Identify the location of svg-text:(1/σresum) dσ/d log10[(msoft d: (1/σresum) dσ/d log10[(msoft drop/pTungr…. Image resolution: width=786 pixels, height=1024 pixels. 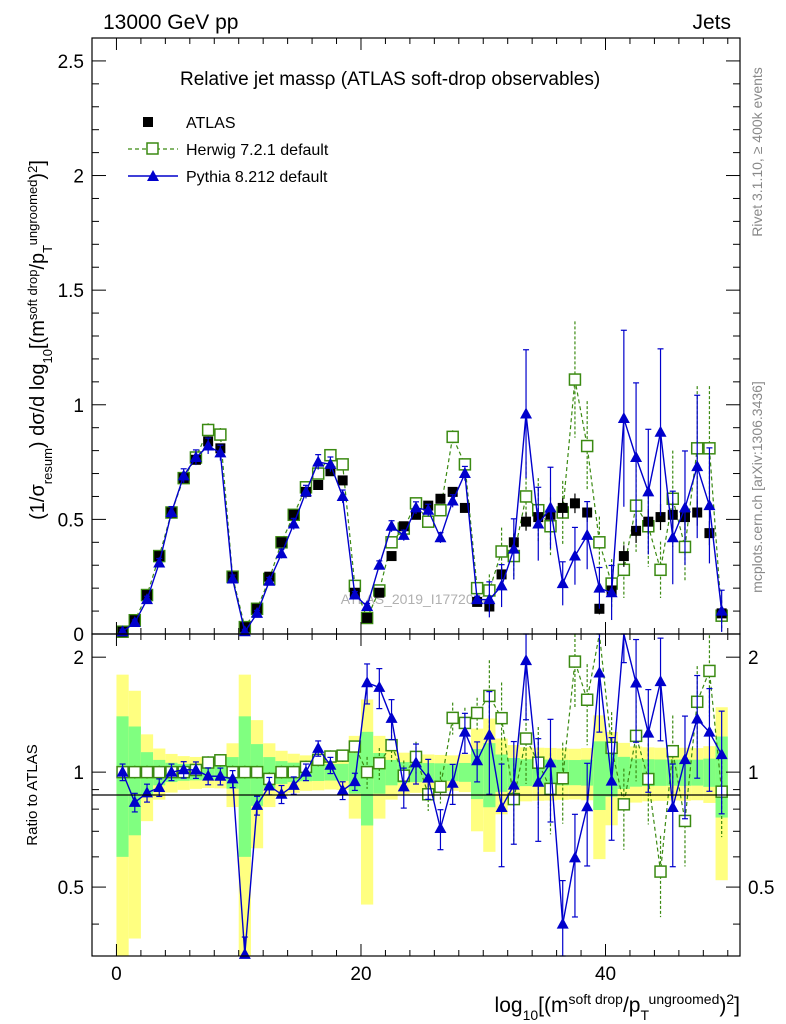
(40, 340).